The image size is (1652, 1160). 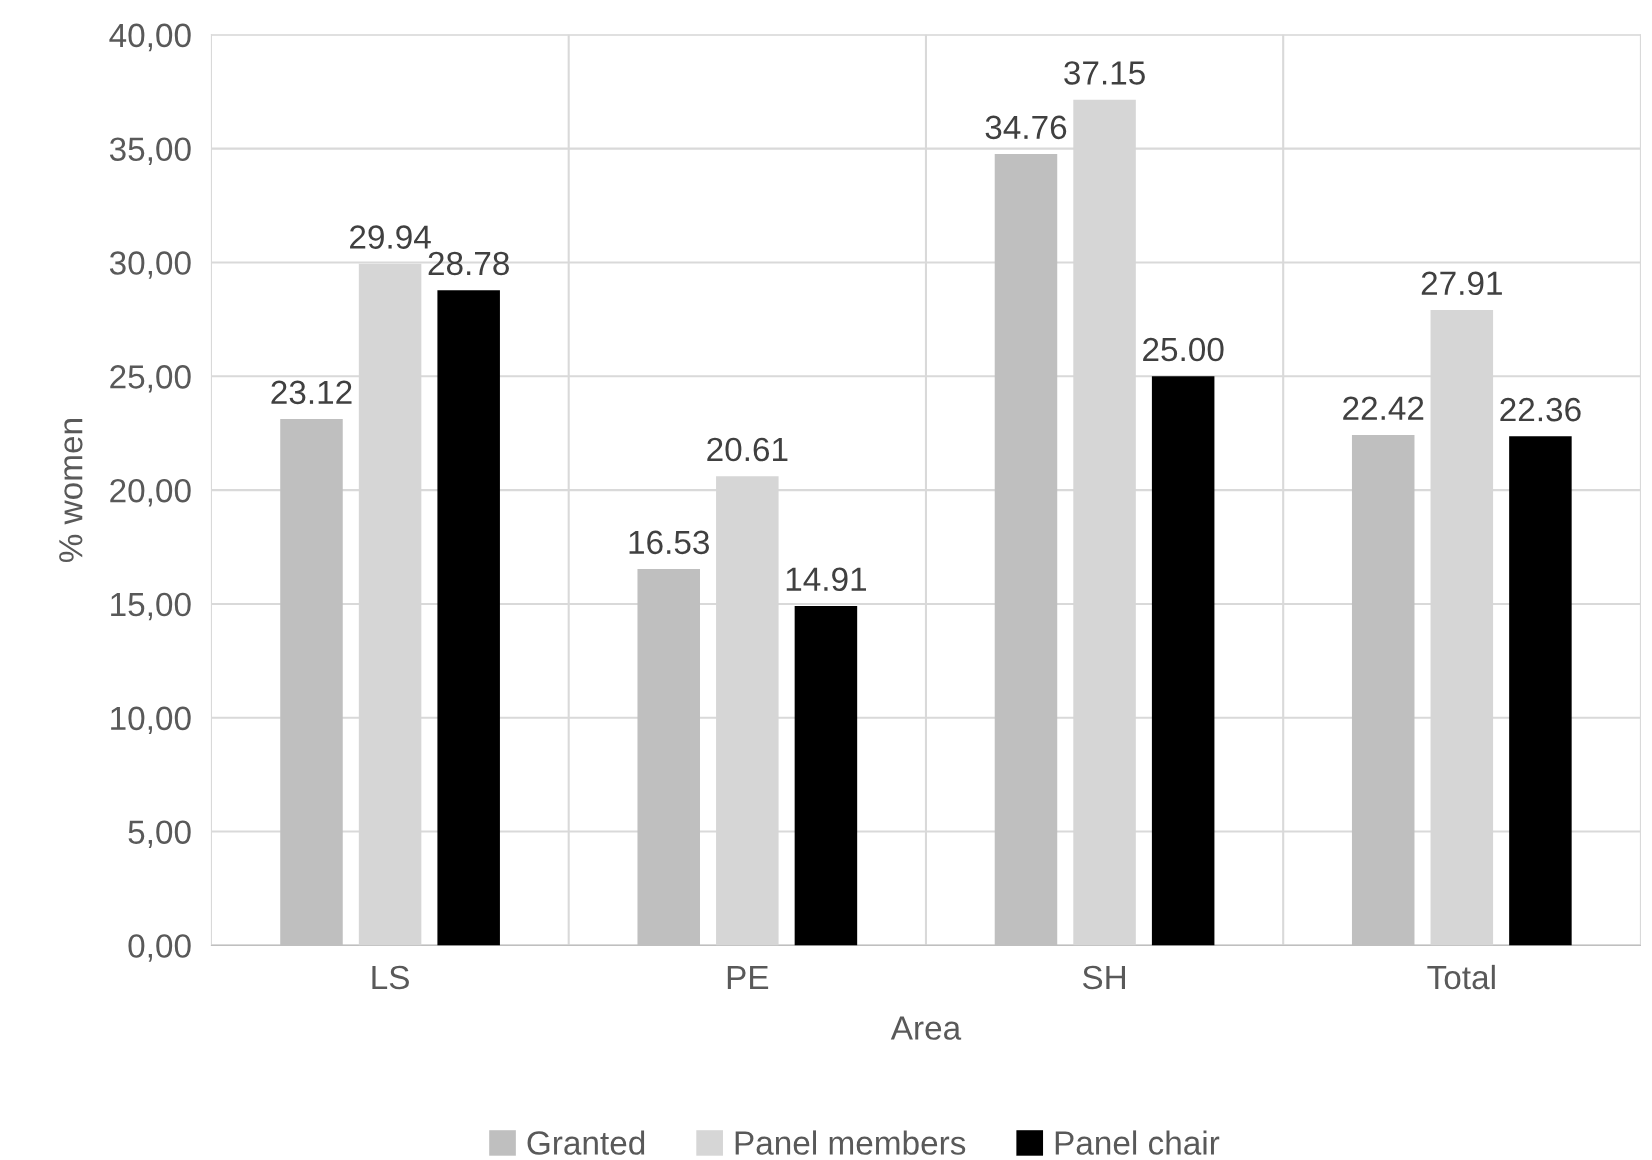 What do you see at coordinates (468, 263) in the screenshot?
I see `data-label: 28.78` at bounding box center [468, 263].